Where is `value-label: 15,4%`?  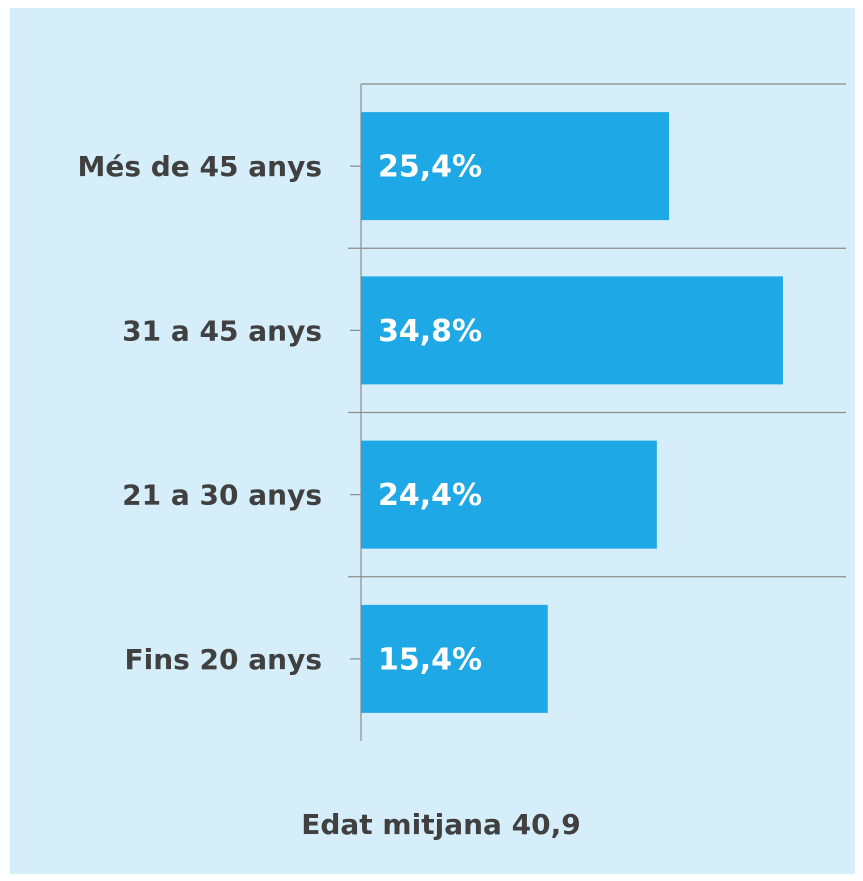
value-label: 15,4% is located at coordinates (430, 659).